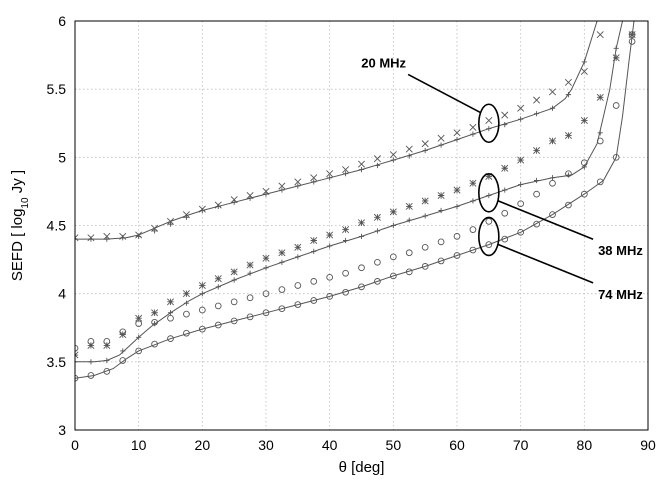 The width and height of the screenshot is (664, 494). I want to click on x-tick-label: 70, so click(521, 445).